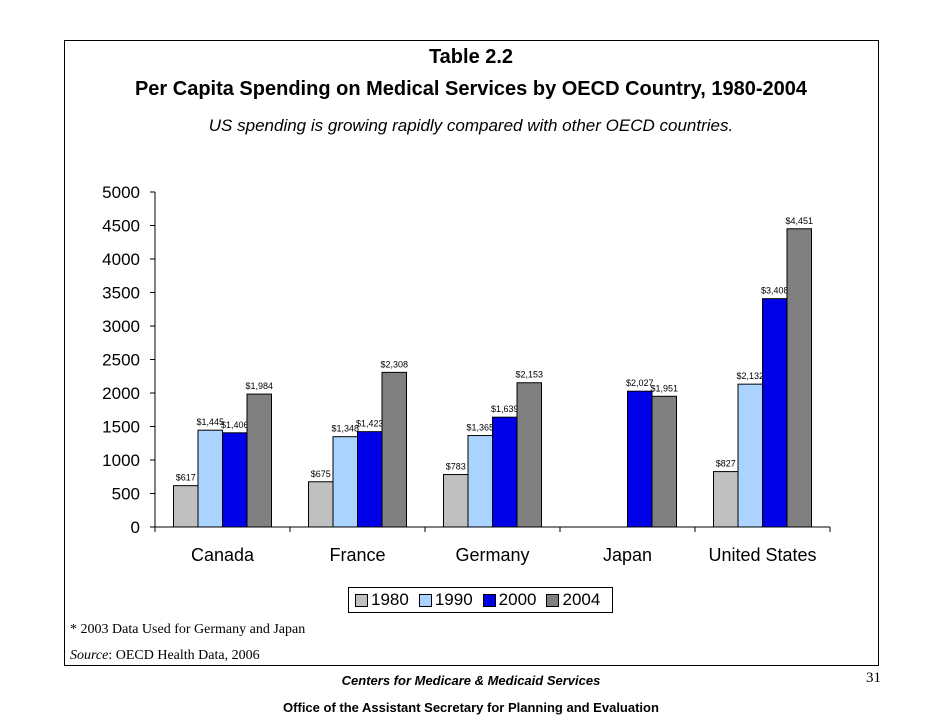  I want to click on data-label: $1,423, so click(370, 424).